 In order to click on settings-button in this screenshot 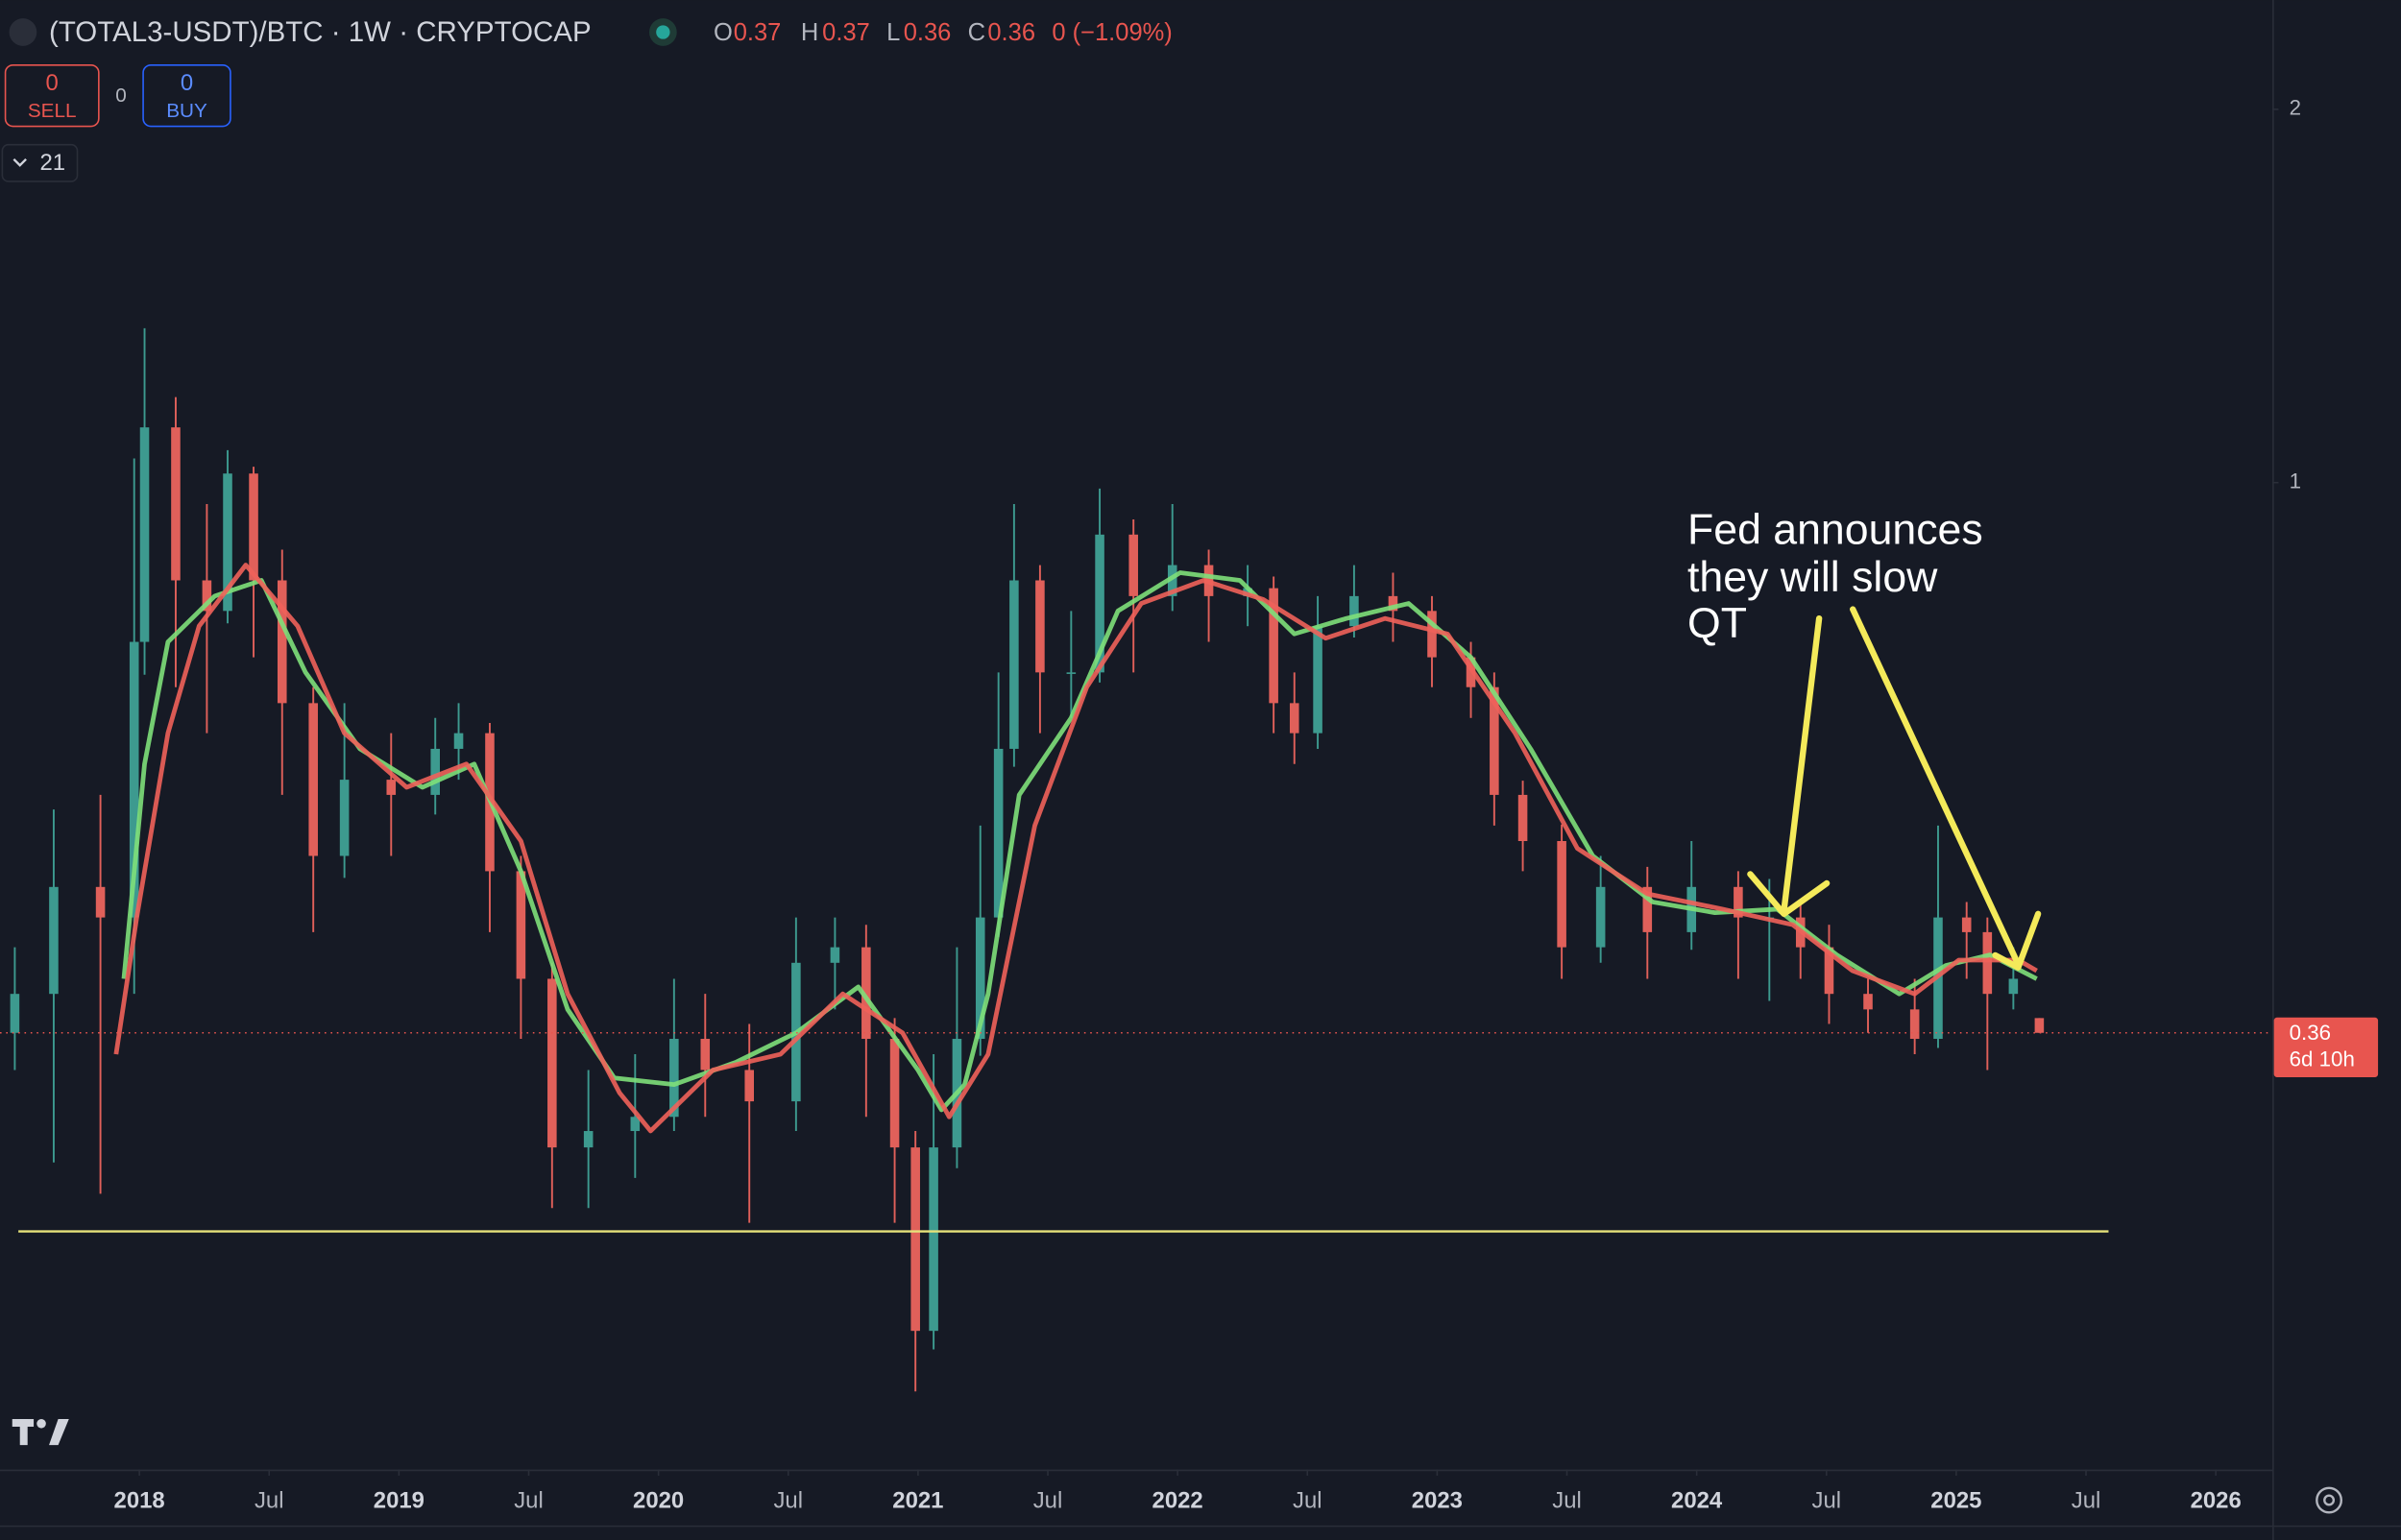, I will do `click(2329, 1500)`.